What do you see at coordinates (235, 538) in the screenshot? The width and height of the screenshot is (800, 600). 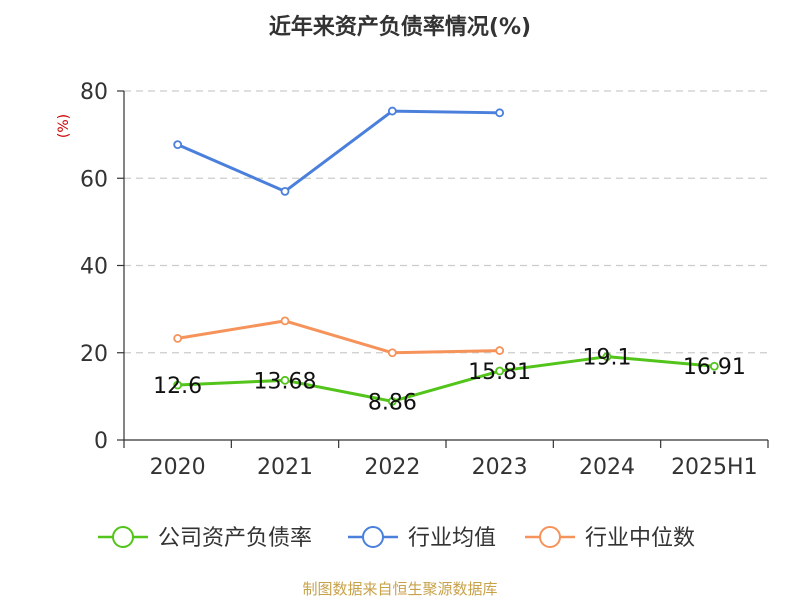 I see `legend-label: 公司资产负债率` at bounding box center [235, 538].